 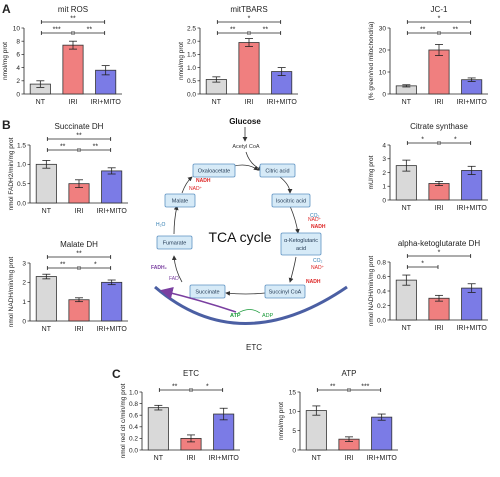 What do you see at coordinates (11, 173) in the screenshot?
I see `y-axis-label: nmol FADH2/min/mg prot` at bounding box center [11, 173].